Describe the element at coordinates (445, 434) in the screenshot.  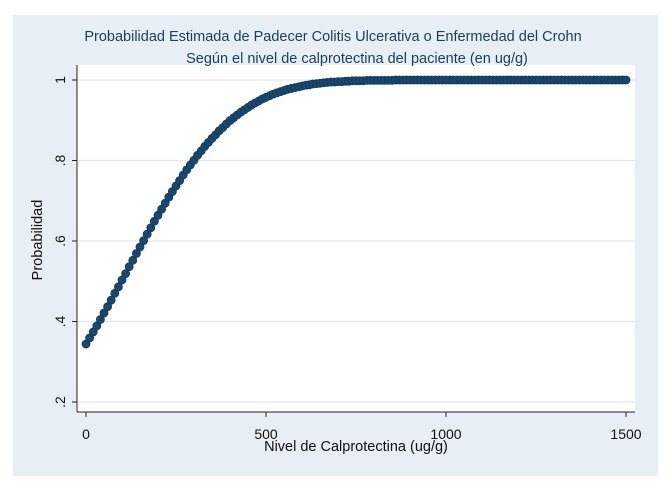
I see `x-tick-label: 1000` at that location.